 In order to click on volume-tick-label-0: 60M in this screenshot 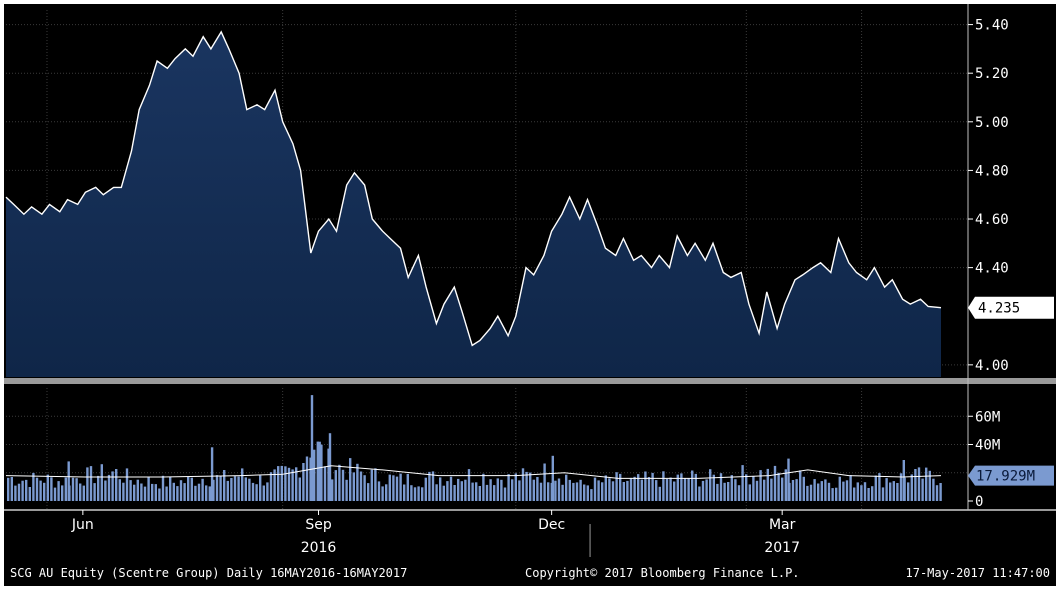, I will do `click(987, 417)`.